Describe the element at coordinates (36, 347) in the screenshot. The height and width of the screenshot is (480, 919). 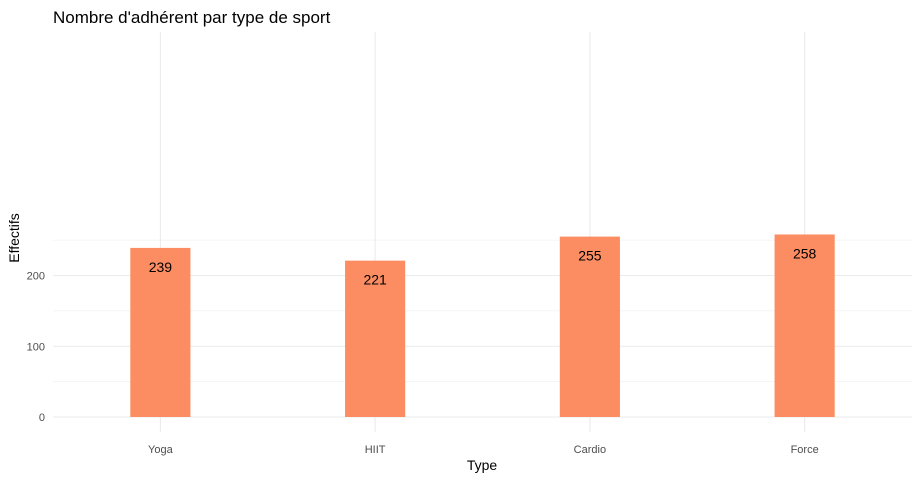
I see `y-tick-label: 100` at that location.